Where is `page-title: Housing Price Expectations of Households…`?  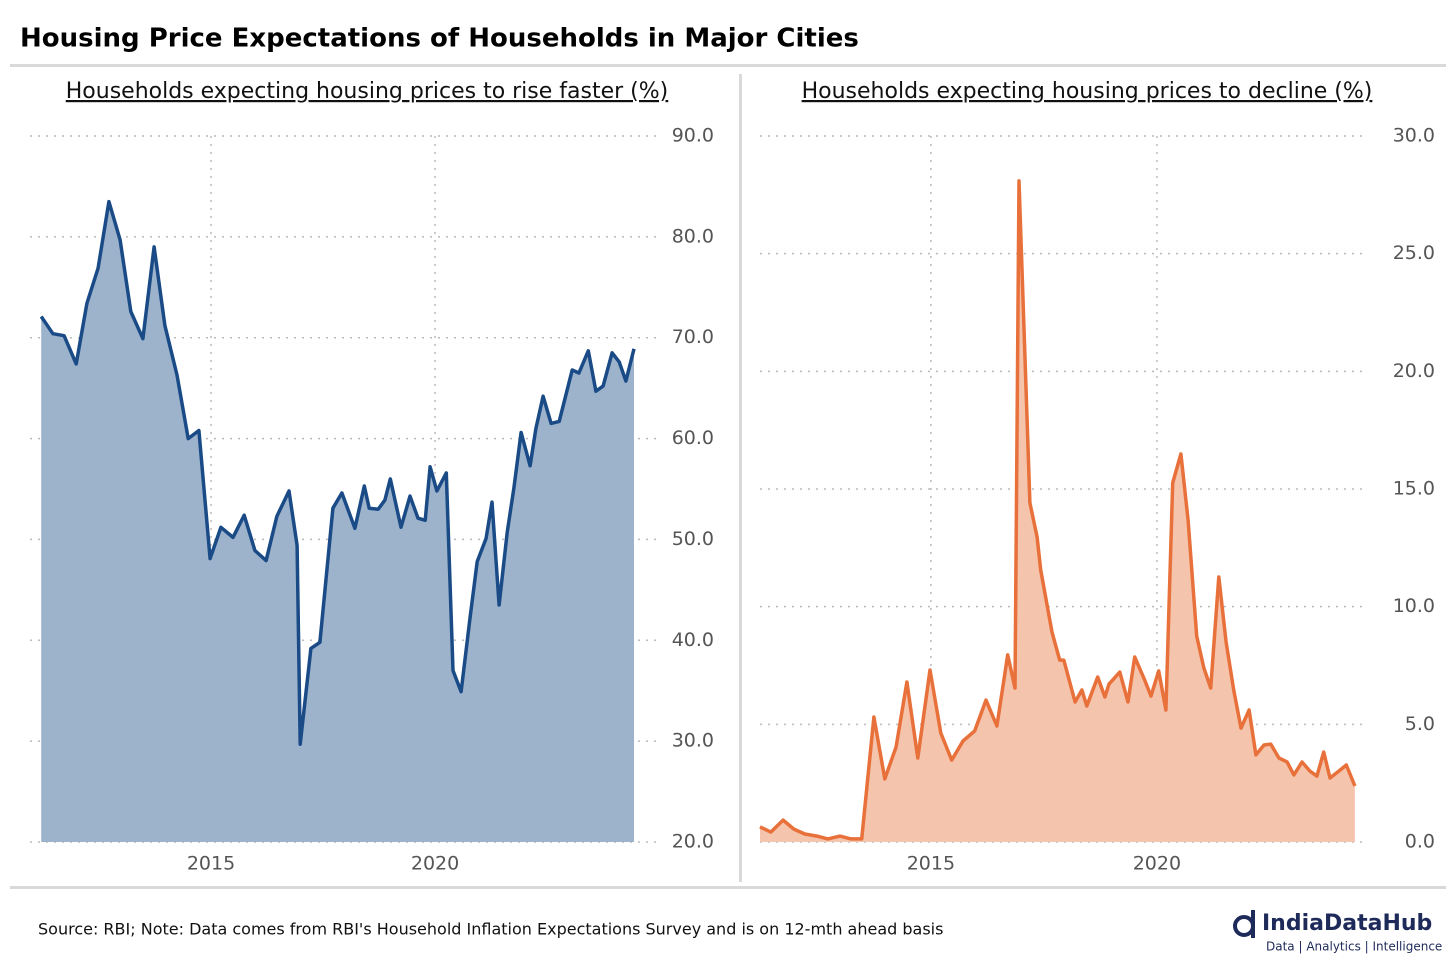
page-title: Housing Price Expectations of Households… is located at coordinates (439, 39).